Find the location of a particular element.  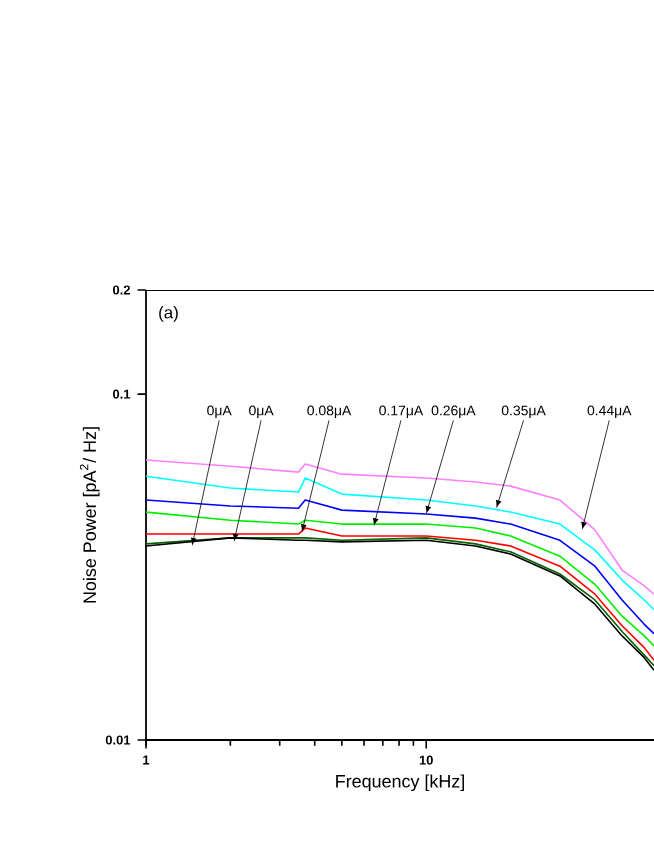

x-axis-title: Frequency [kHz] is located at coordinates (400, 783).